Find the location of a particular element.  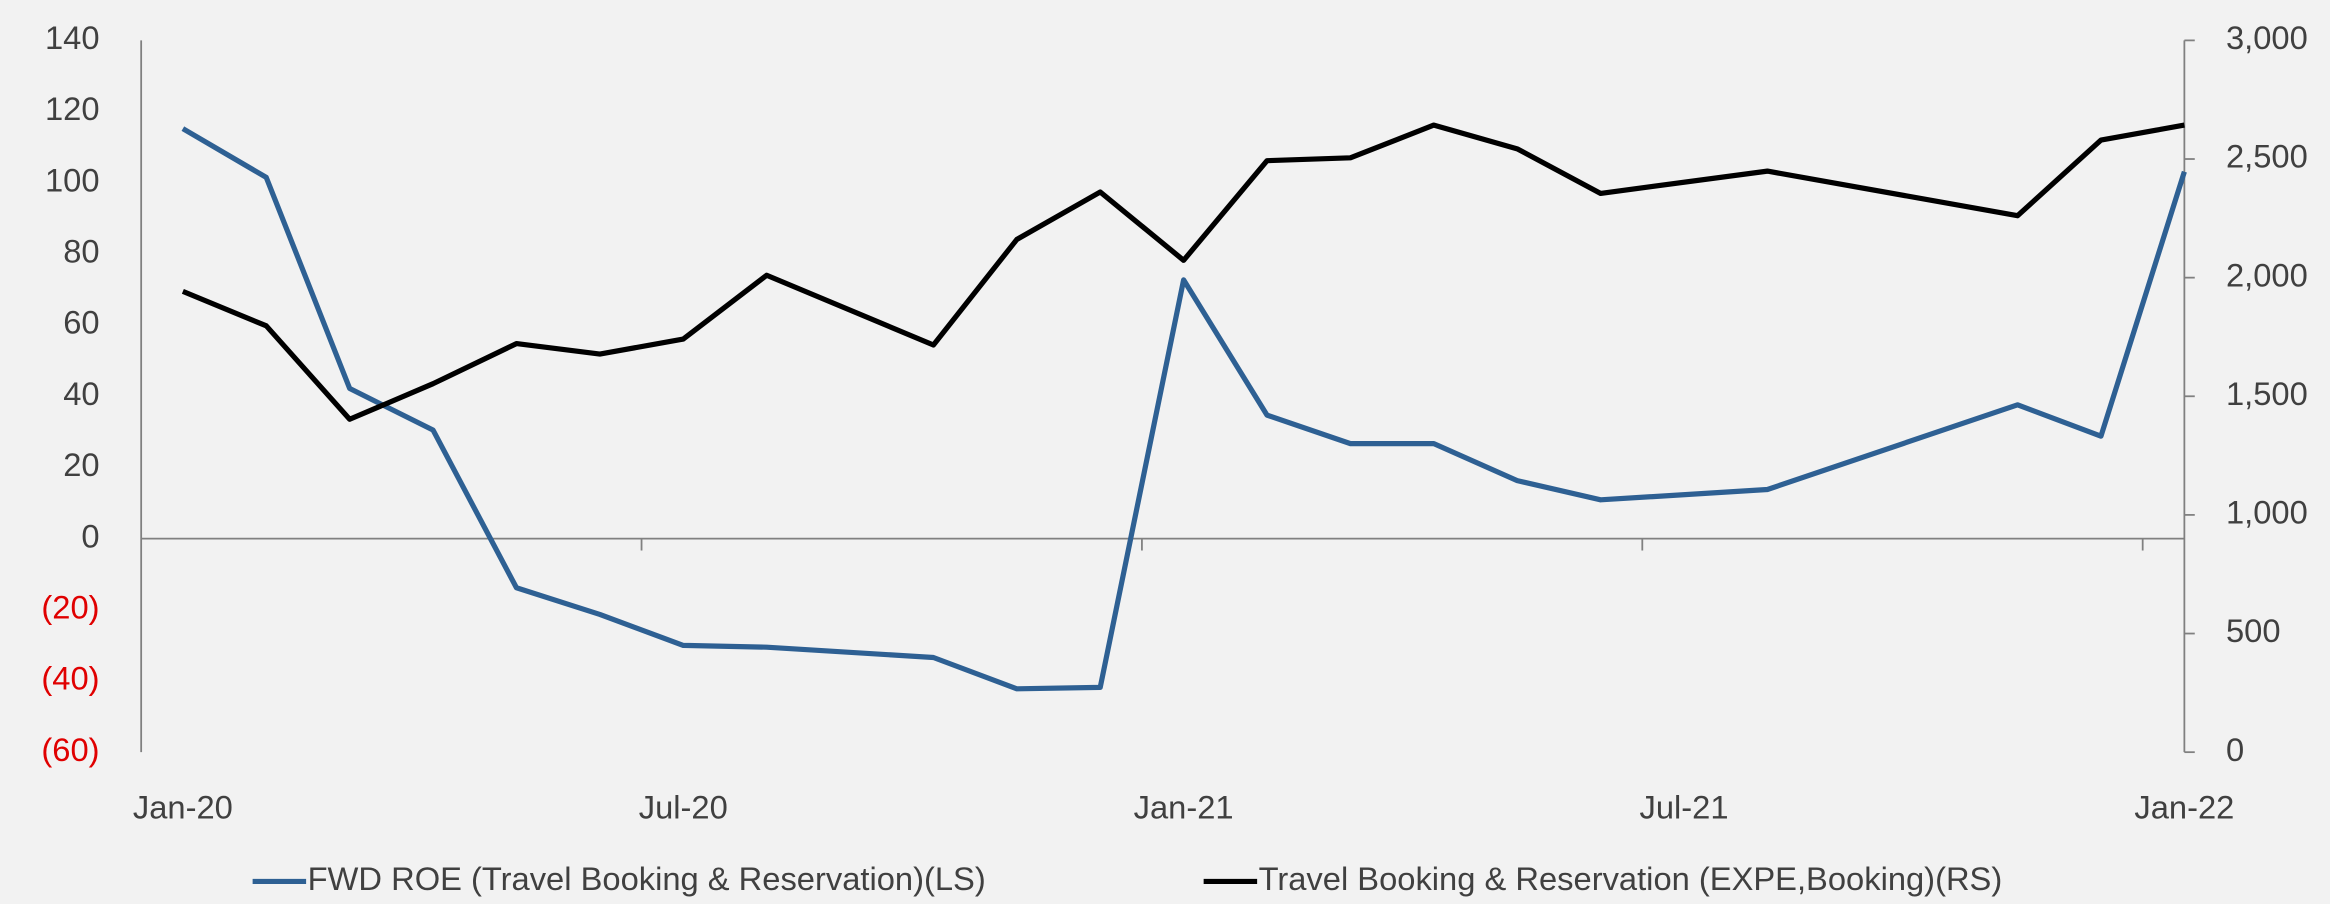

y2-tick-label: 2,500 is located at coordinates (2267, 156).